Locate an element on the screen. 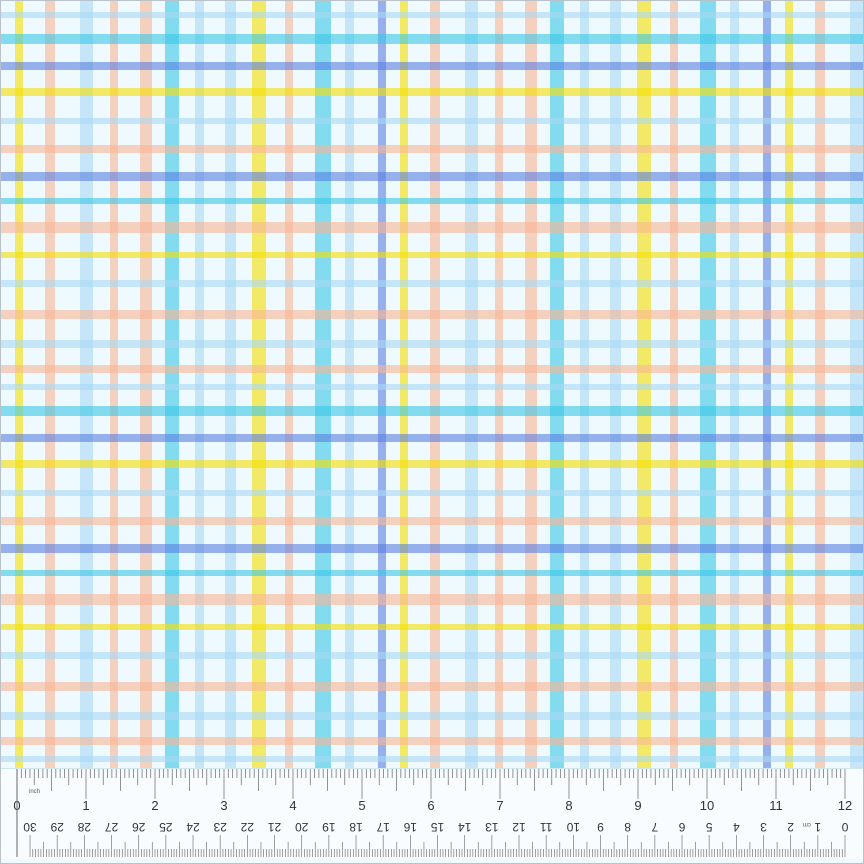 The image size is (864, 864). inch-label: 3 is located at coordinates (223, 805).